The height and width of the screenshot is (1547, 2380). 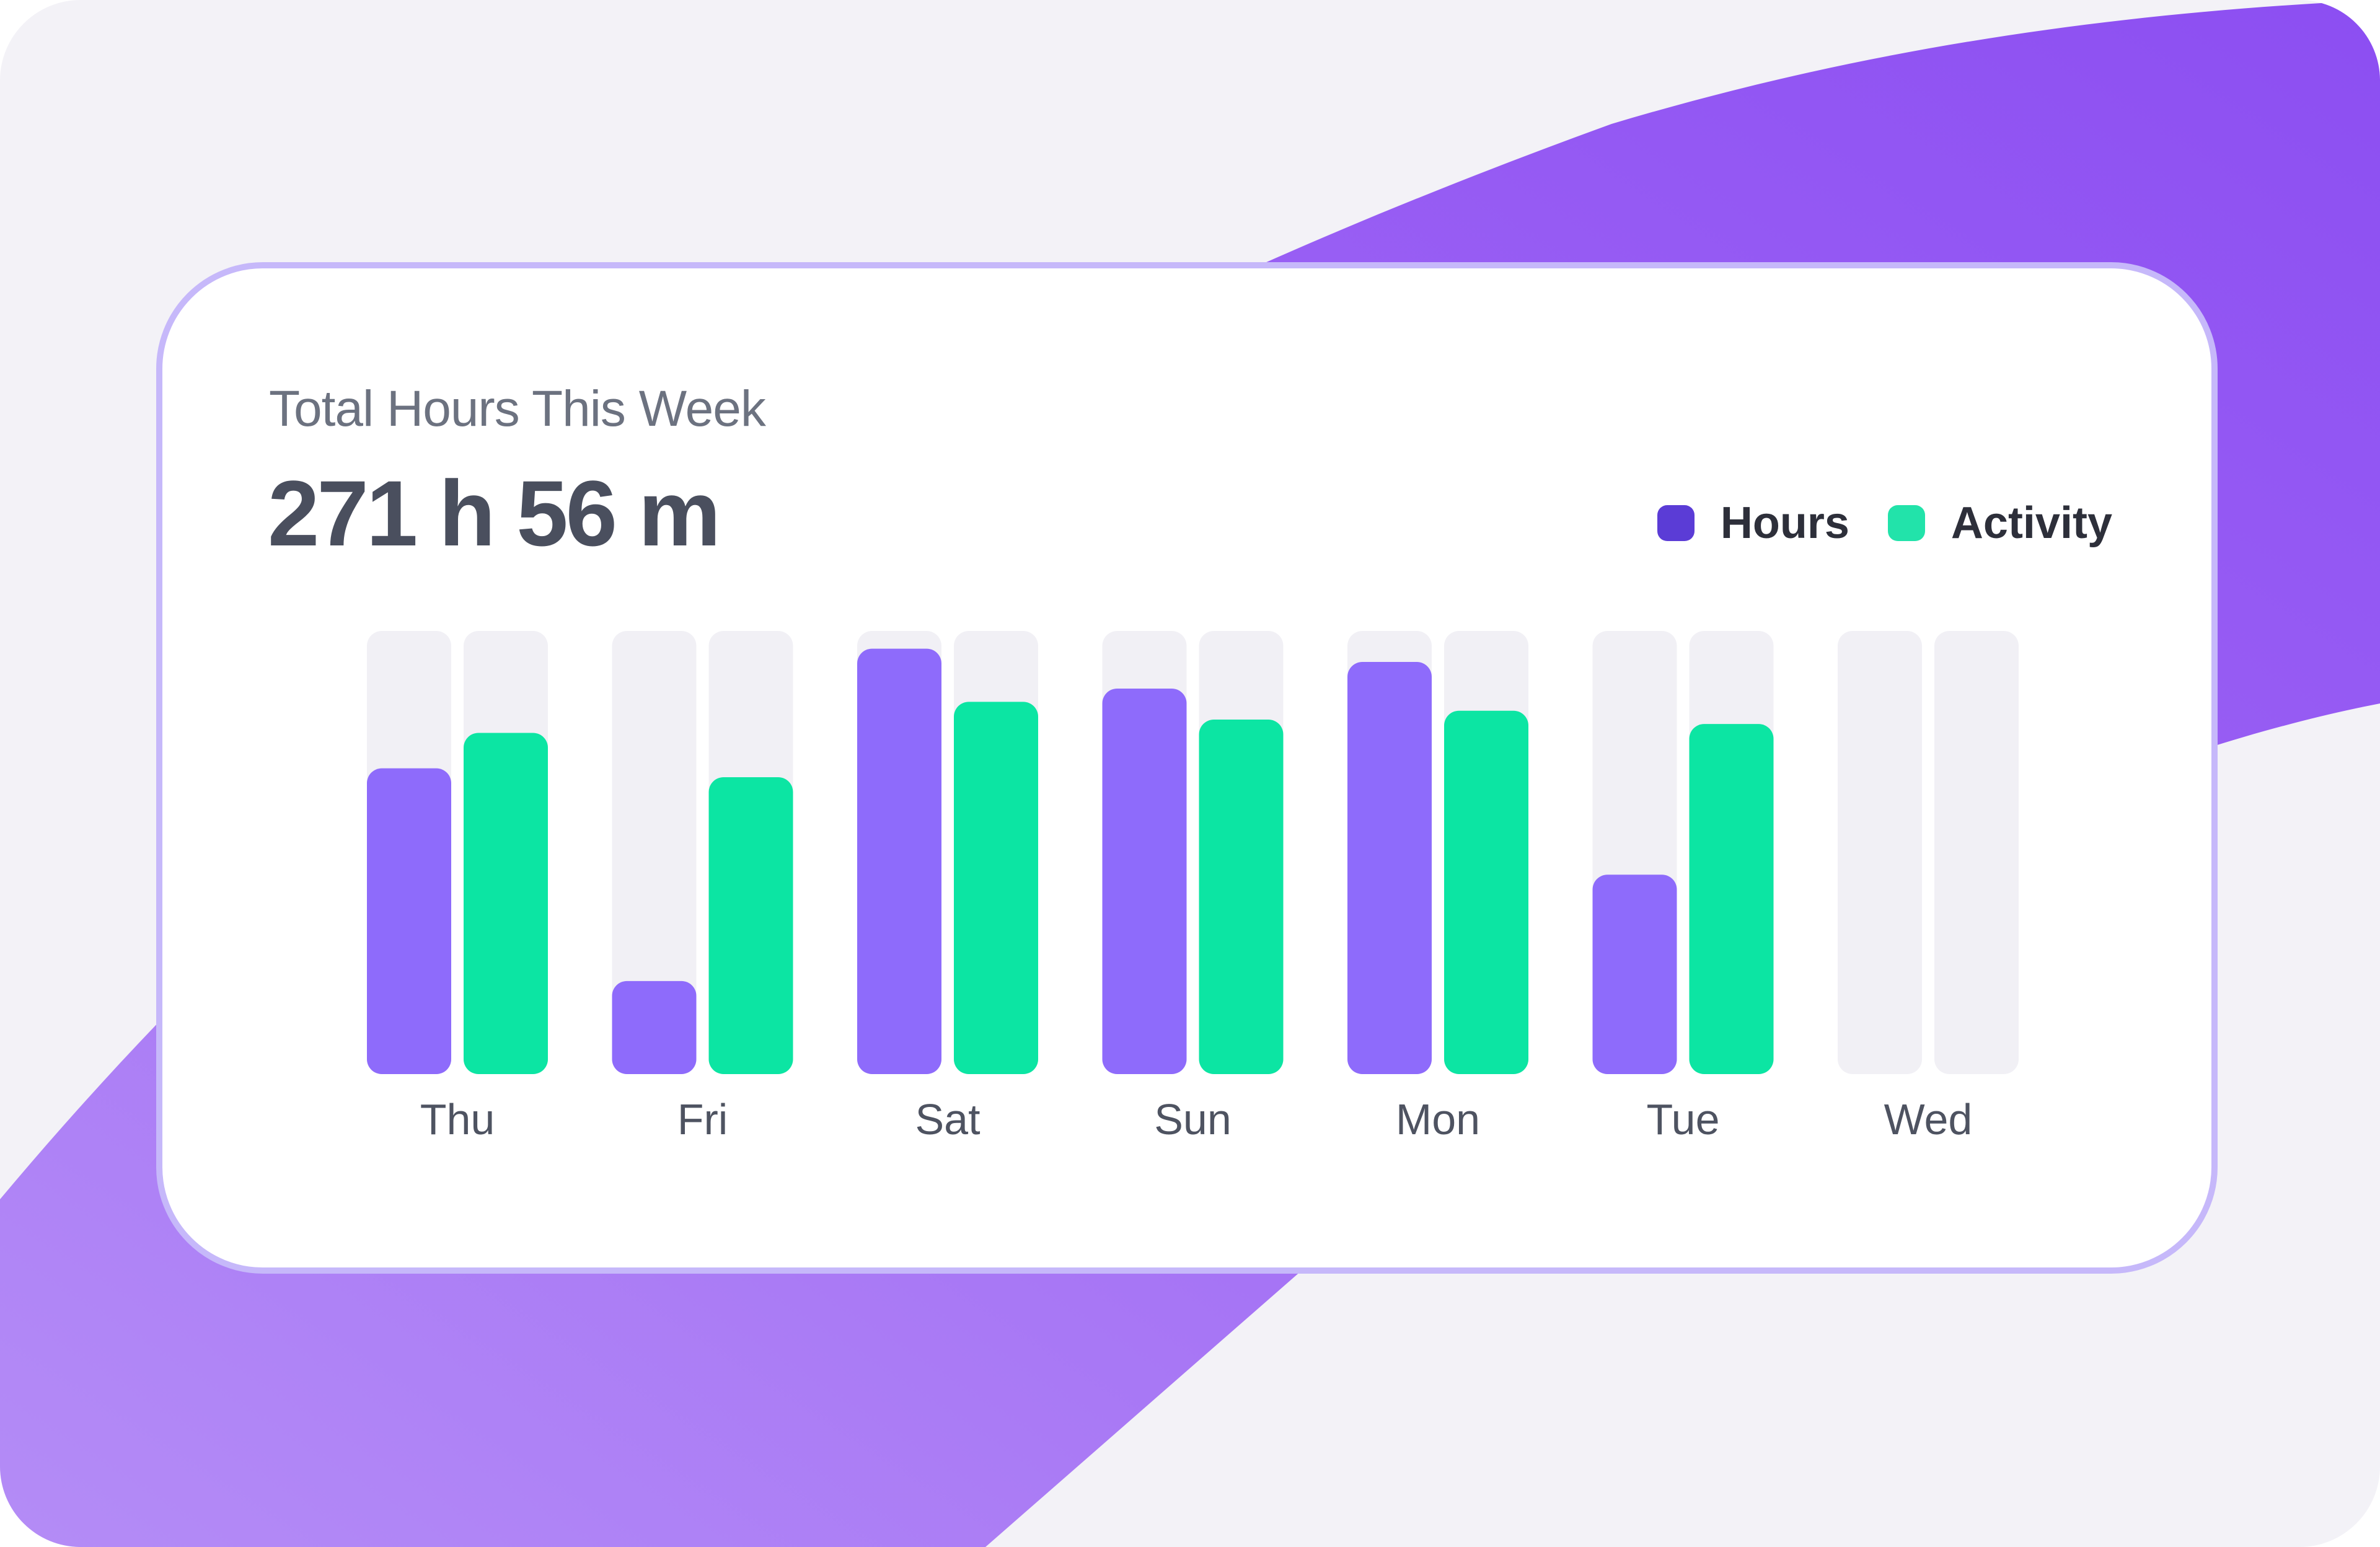 I want to click on bar-track-wed-activity, so click(x=1976, y=852).